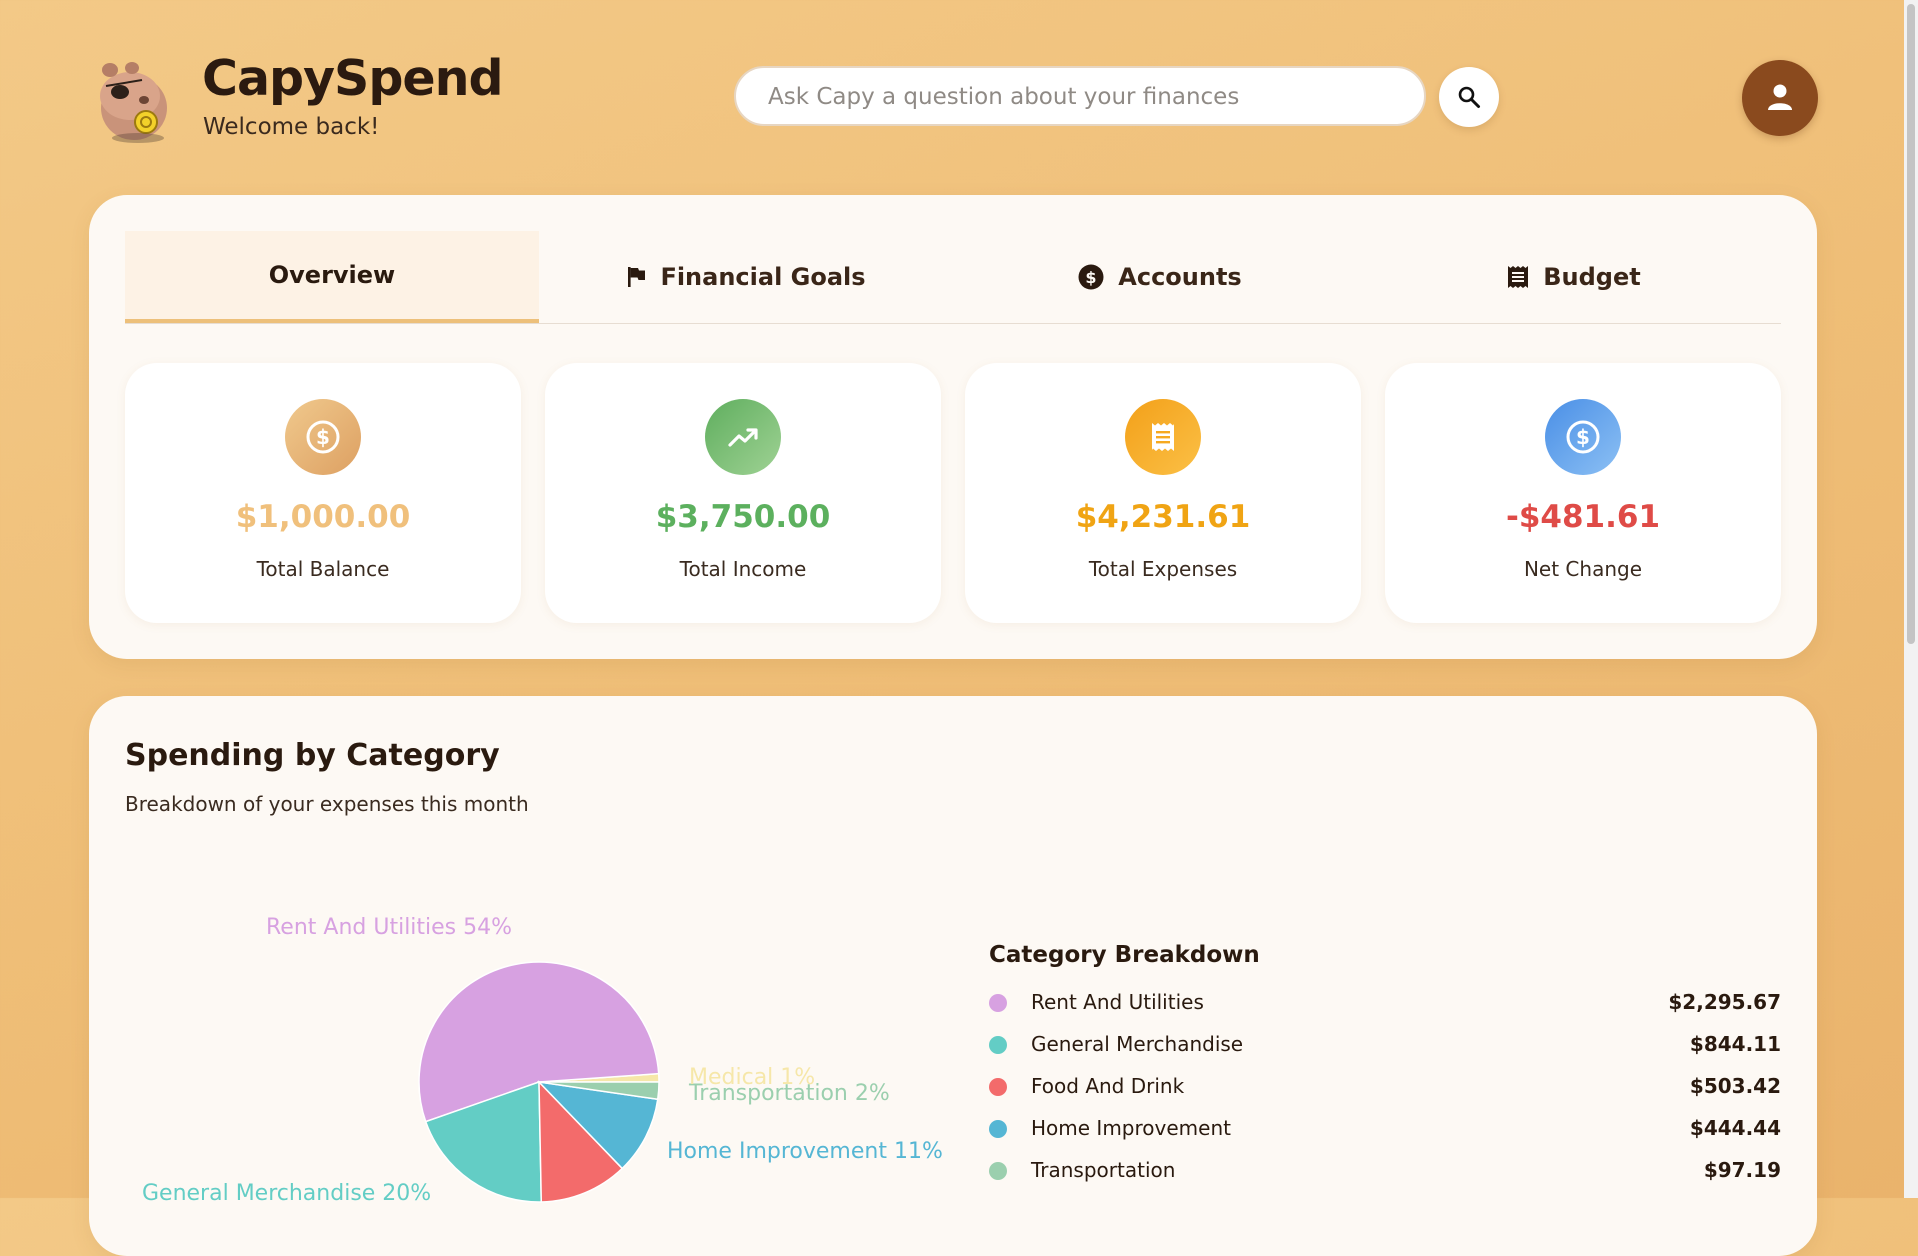  I want to click on card-value: $1,000.00, so click(323, 517).